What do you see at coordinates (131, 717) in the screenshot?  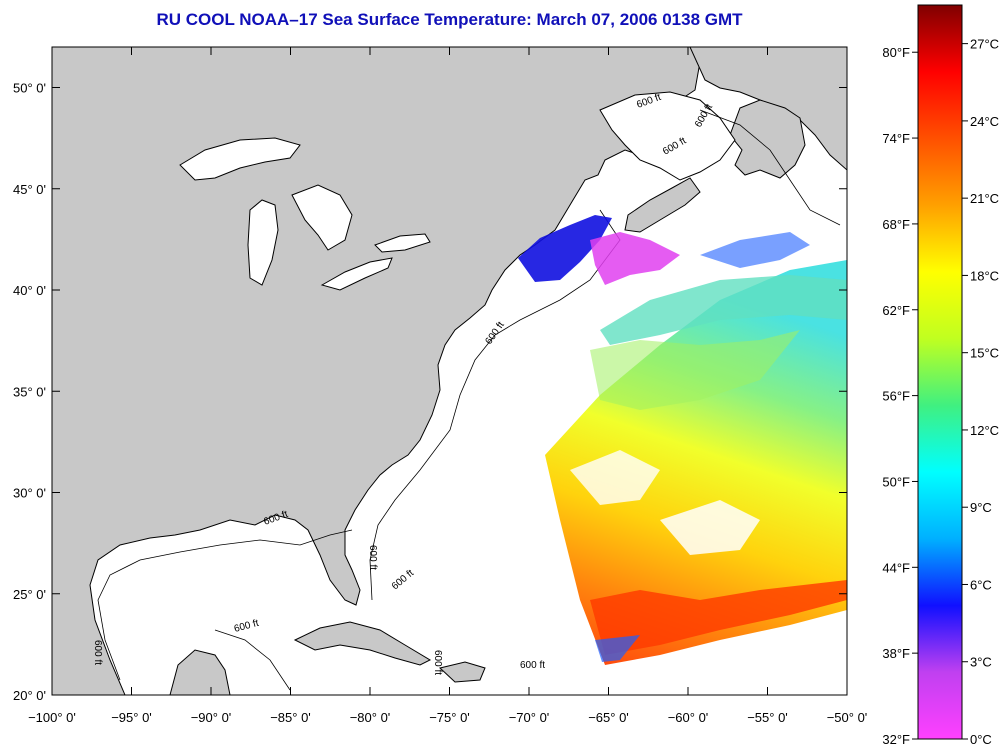 I see `lon-tick-label: −95° 0'` at bounding box center [131, 717].